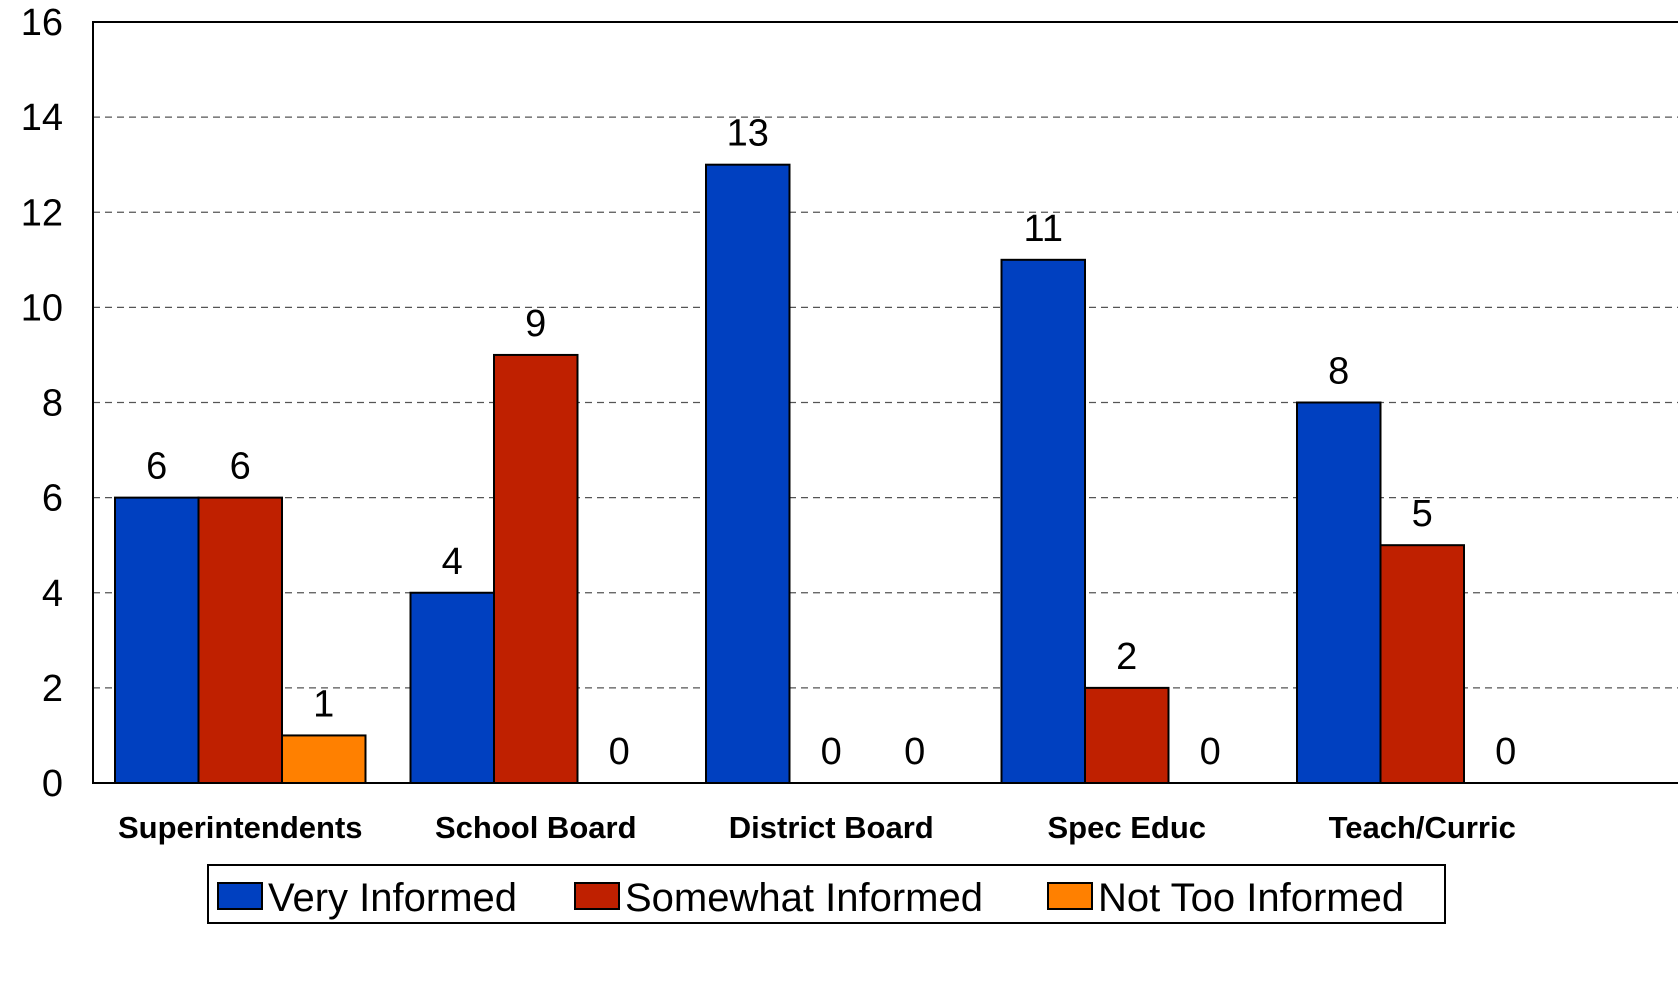  What do you see at coordinates (1043, 229) in the screenshot?
I see `data-label: 11` at bounding box center [1043, 229].